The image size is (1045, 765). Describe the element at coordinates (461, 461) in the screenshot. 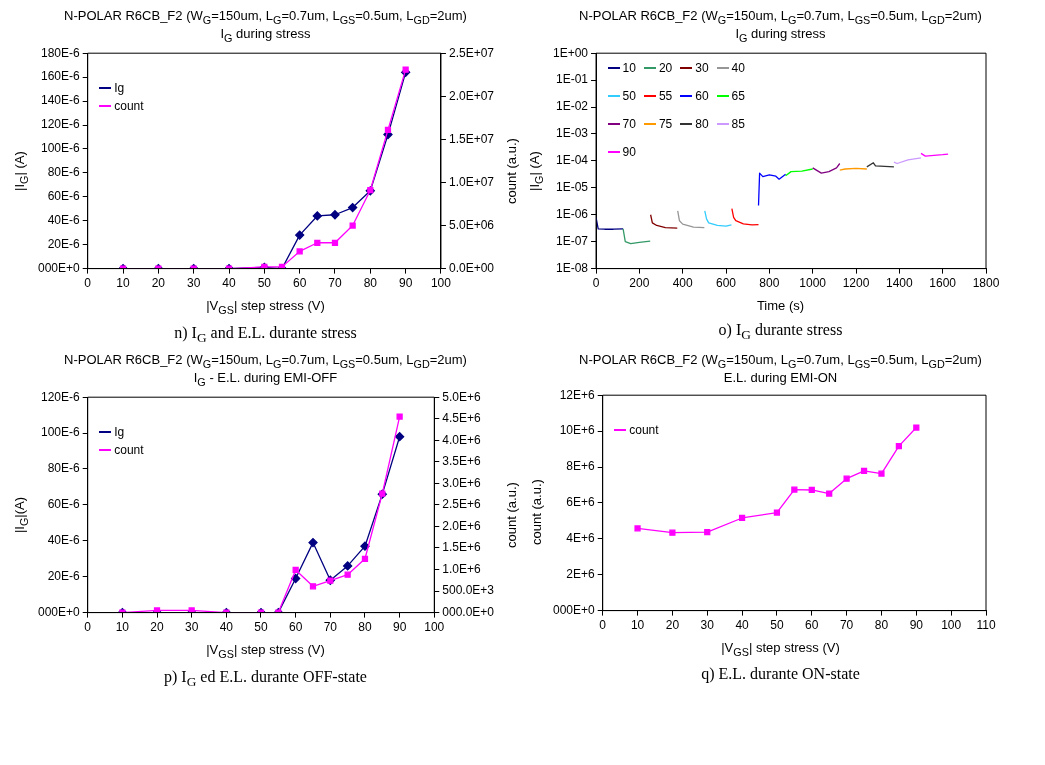

I see `y2-tick-label: 3.5E+6` at that location.